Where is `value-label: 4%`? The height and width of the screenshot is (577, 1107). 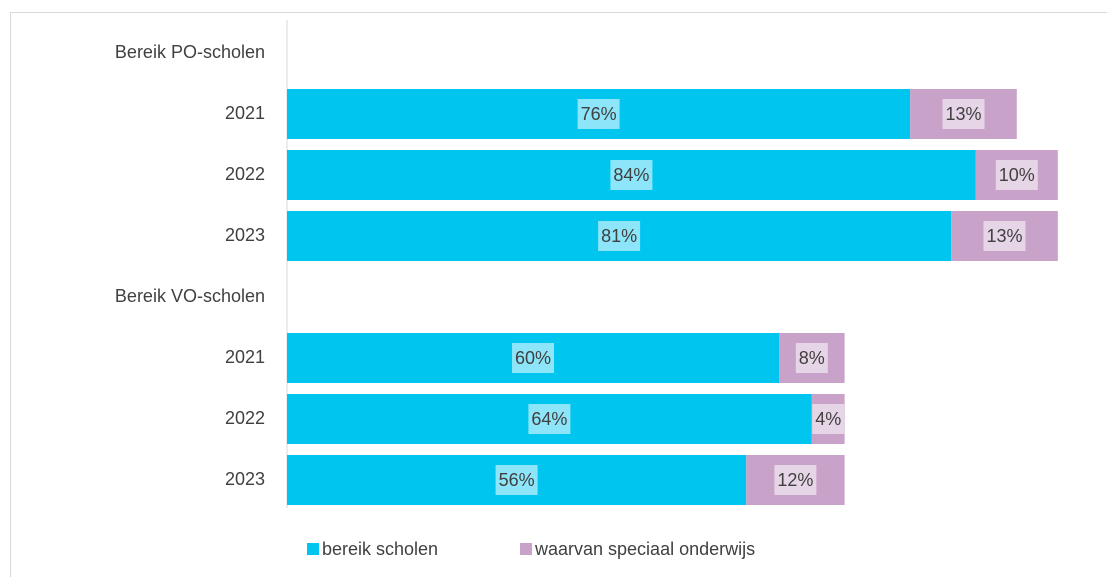
value-label: 4% is located at coordinates (828, 419).